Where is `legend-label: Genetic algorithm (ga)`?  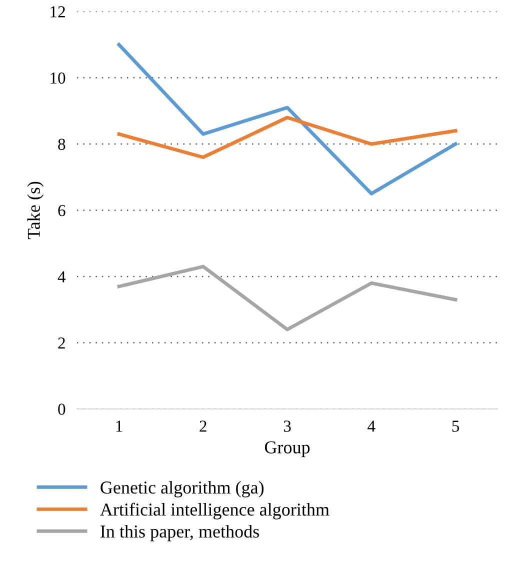 legend-label: Genetic algorithm (ga) is located at coordinates (182, 489).